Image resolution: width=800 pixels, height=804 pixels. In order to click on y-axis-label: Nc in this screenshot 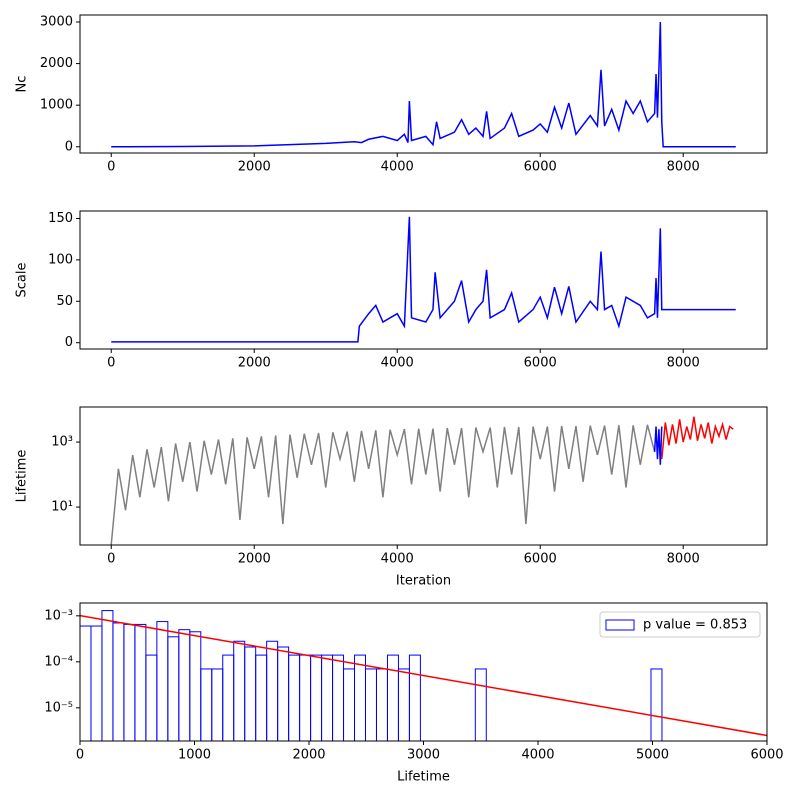, I will do `click(22, 84)`.